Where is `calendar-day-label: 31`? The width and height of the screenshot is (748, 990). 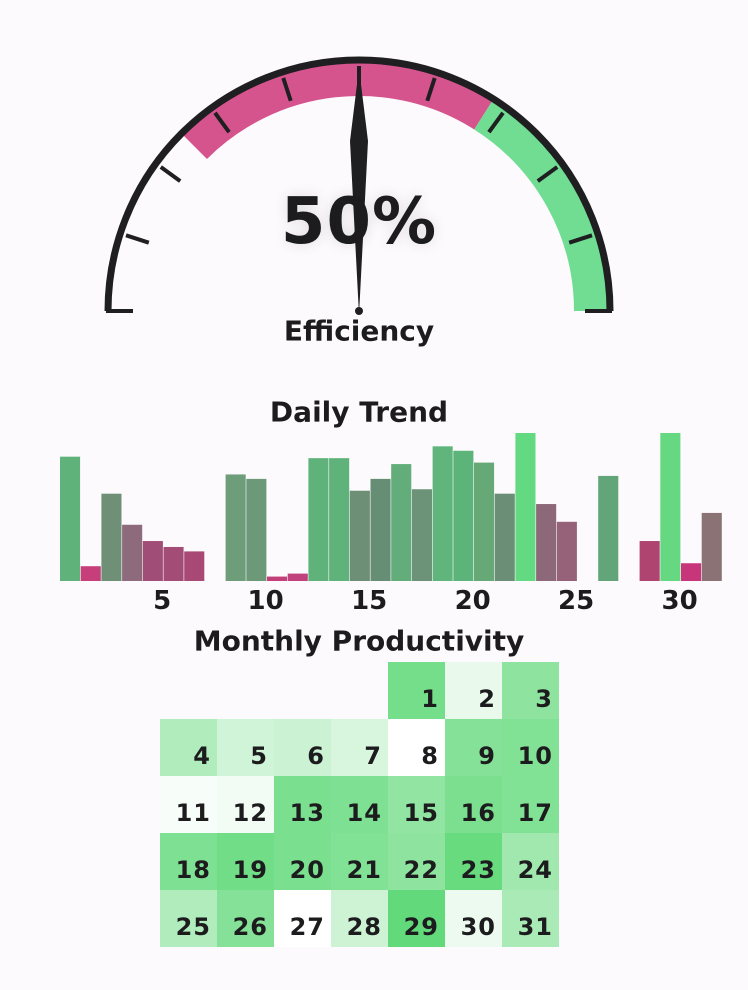 calendar-day-label: 31 is located at coordinates (535, 927).